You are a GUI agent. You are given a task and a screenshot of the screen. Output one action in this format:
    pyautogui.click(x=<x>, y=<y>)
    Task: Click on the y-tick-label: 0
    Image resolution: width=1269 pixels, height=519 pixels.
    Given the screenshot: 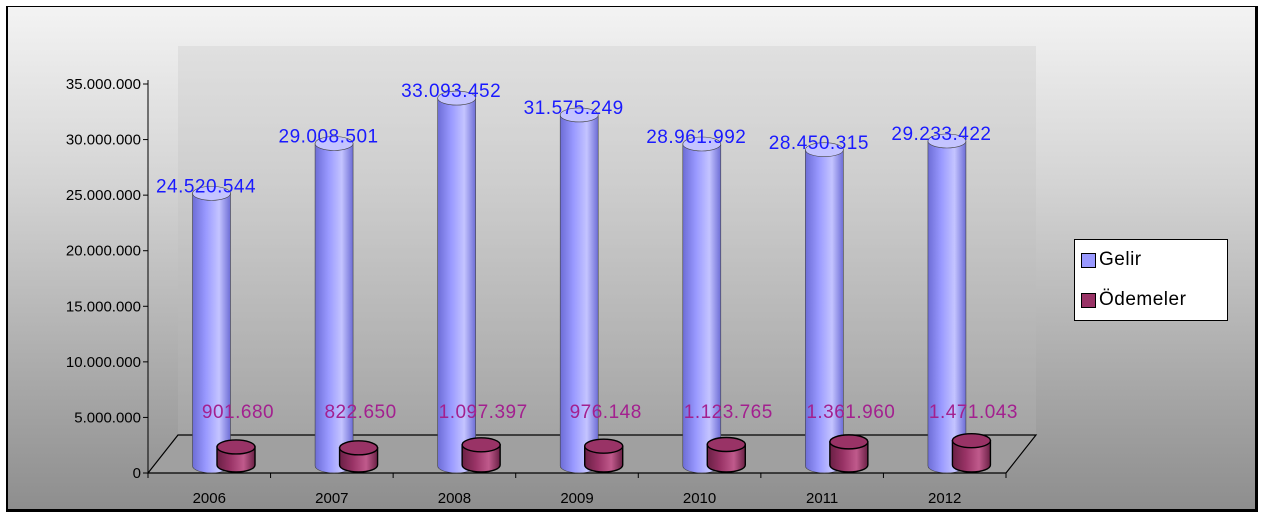 What is the action you would take?
    pyautogui.click(x=137, y=473)
    